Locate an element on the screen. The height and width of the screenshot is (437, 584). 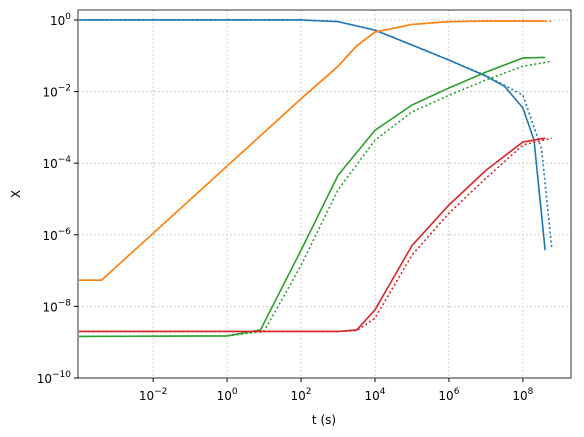
y-tick-label: 10⁻⁸ is located at coordinates (56, 306).